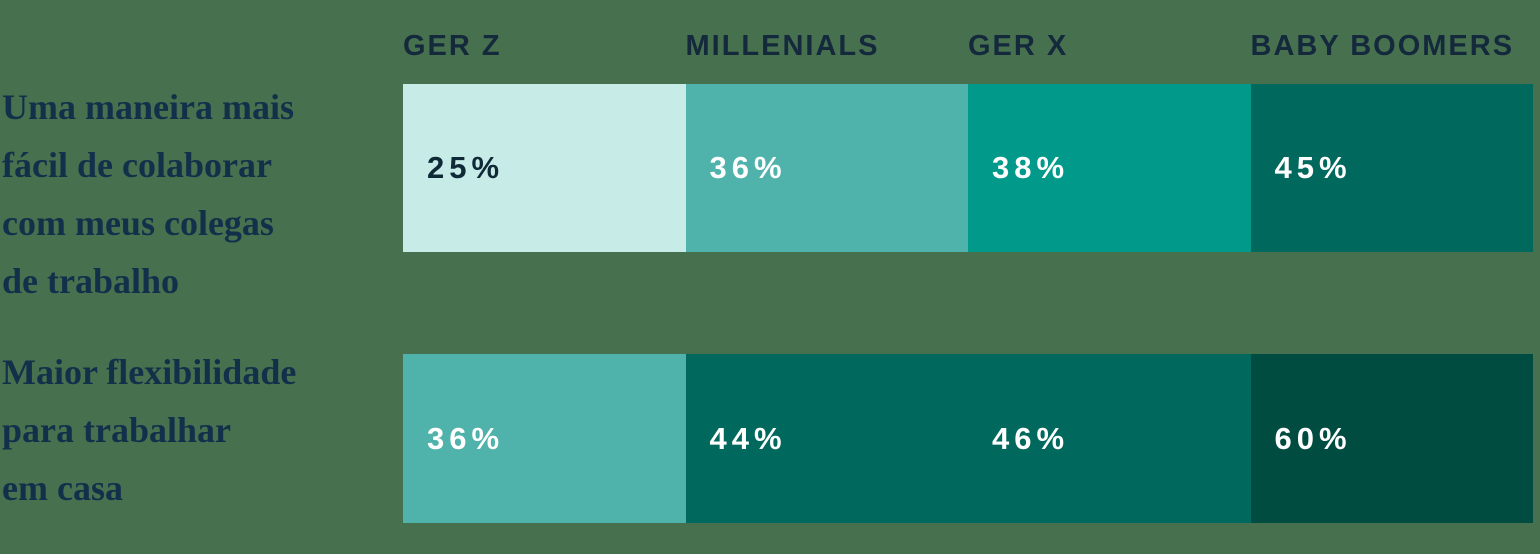 This screenshot has height=554, width=1540. Describe the element at coordinates (62, 488) in the screenshot. I see `row-label-line: em casa` at that location.